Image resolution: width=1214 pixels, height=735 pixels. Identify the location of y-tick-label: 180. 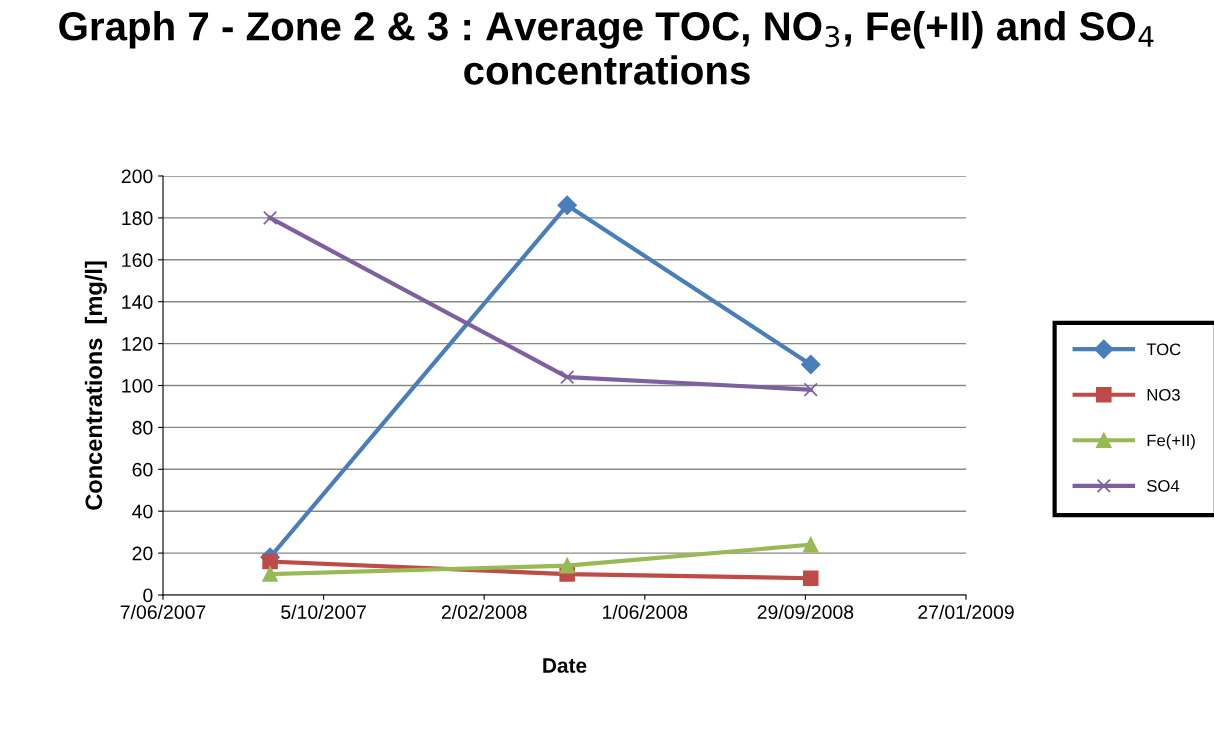
(137, 218).